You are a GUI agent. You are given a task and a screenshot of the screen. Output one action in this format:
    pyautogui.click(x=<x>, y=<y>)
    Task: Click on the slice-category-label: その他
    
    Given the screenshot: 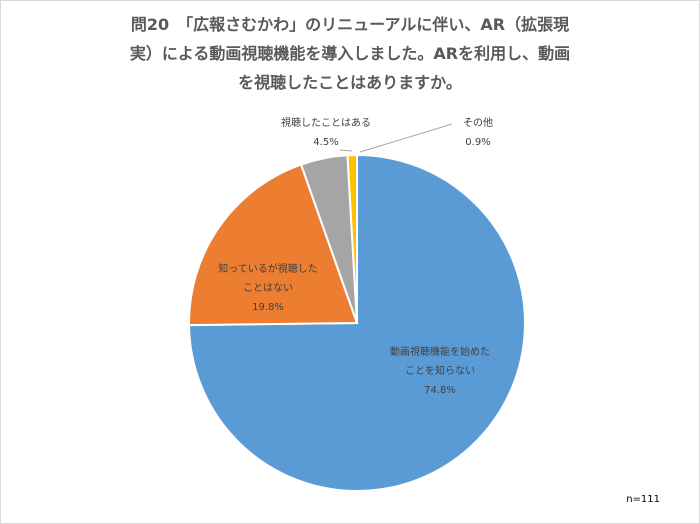 What is the action you would take?
    pyautogui.click(x=478, y=122)
    